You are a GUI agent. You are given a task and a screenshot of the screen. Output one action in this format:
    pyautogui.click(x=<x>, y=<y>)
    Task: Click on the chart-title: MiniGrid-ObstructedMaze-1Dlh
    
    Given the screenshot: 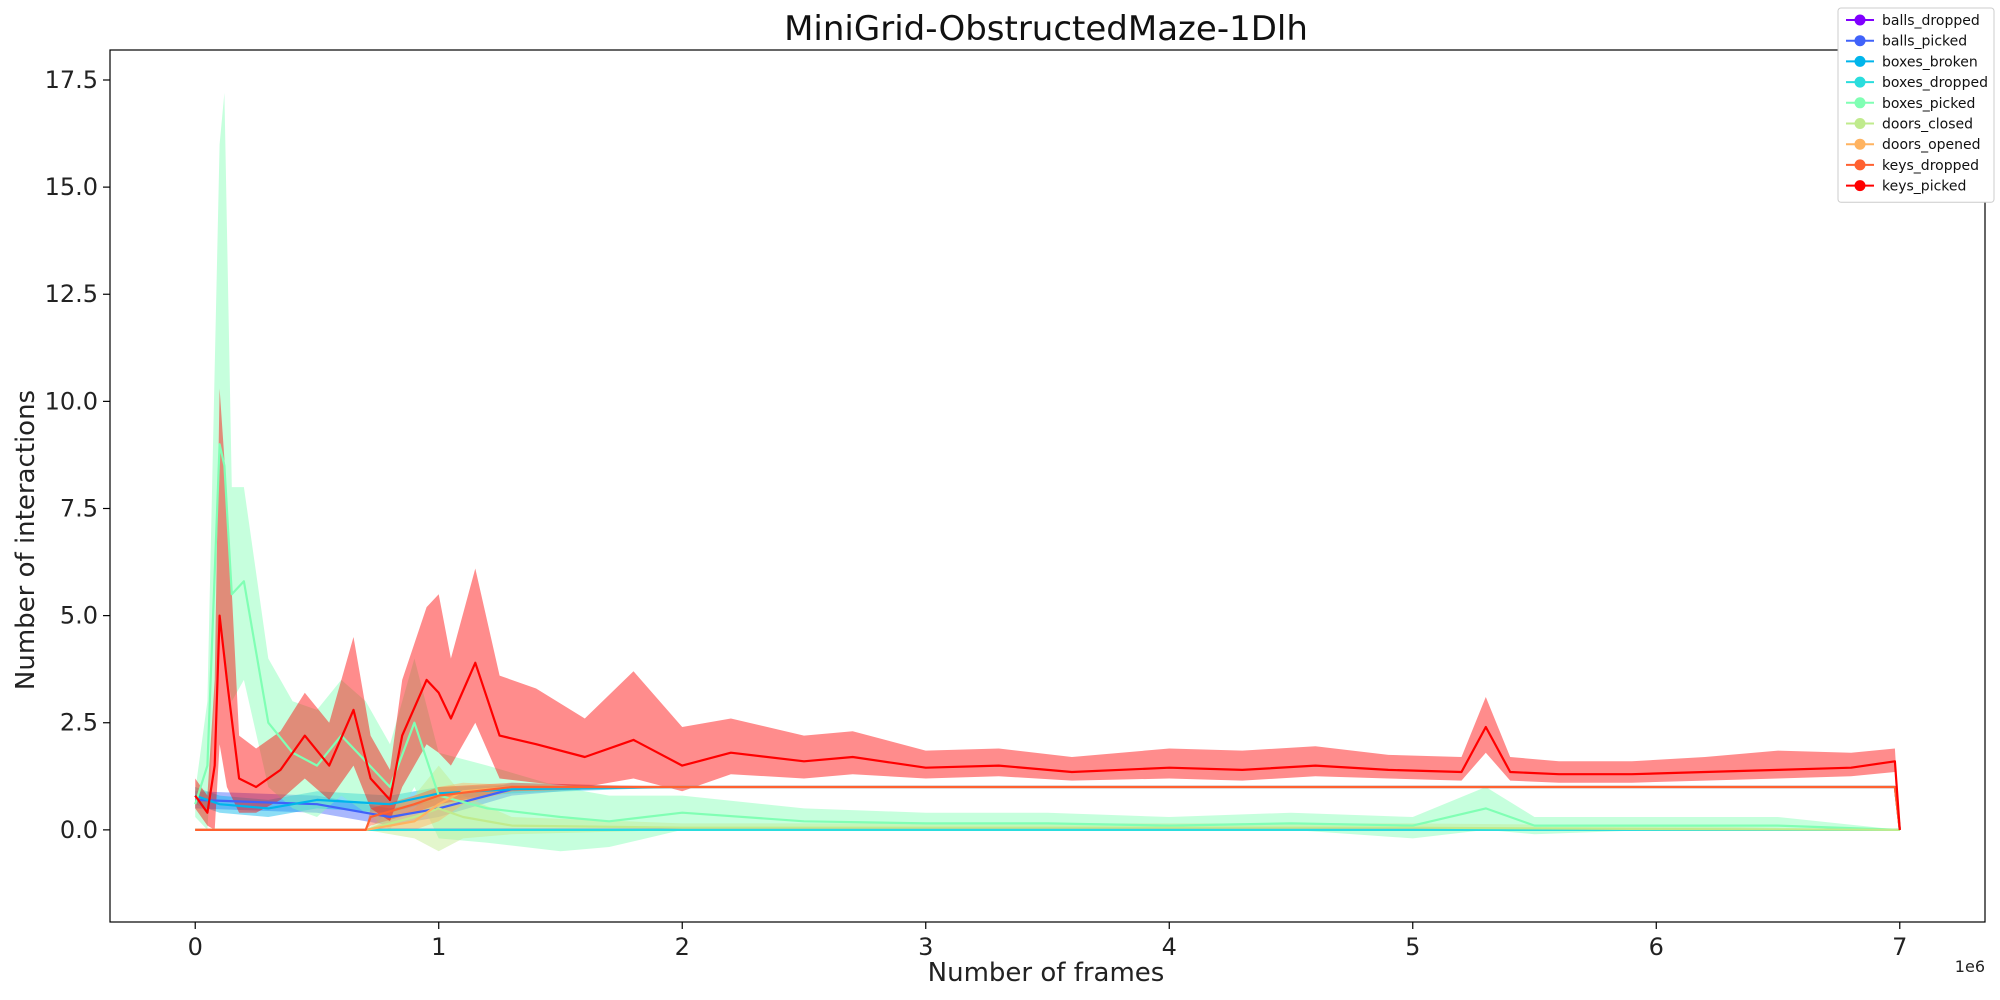 What is the action you would take?
    pyautogui.click(x=1046, y=29)
    